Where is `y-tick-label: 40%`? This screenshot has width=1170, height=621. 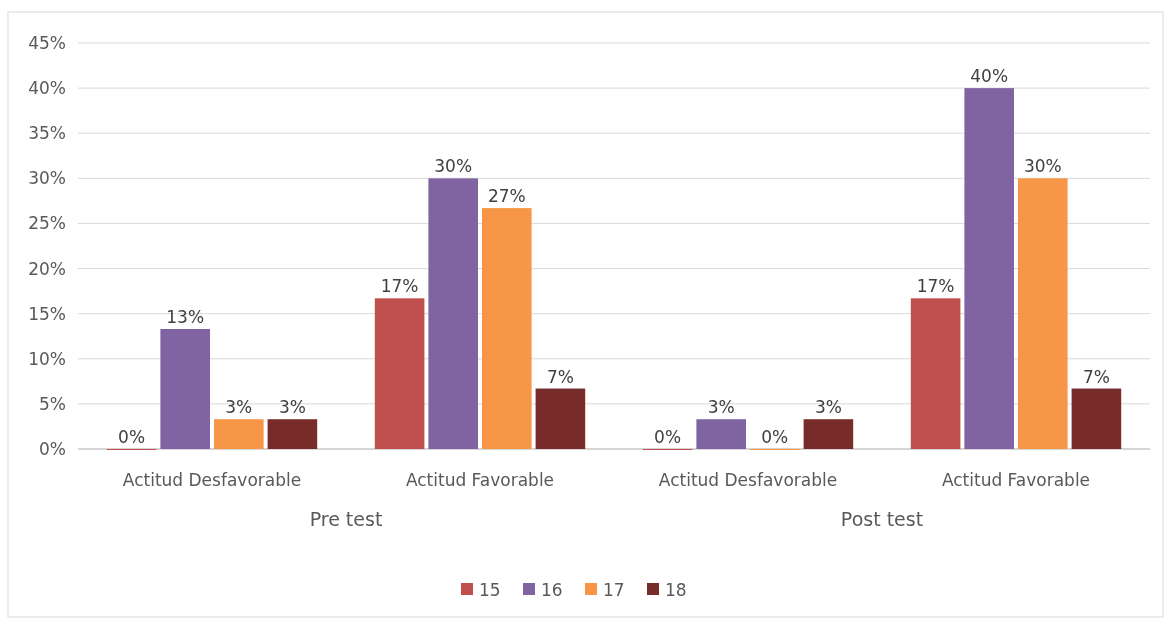
y-tick-label: 40% is located at coordinates (47, 88).